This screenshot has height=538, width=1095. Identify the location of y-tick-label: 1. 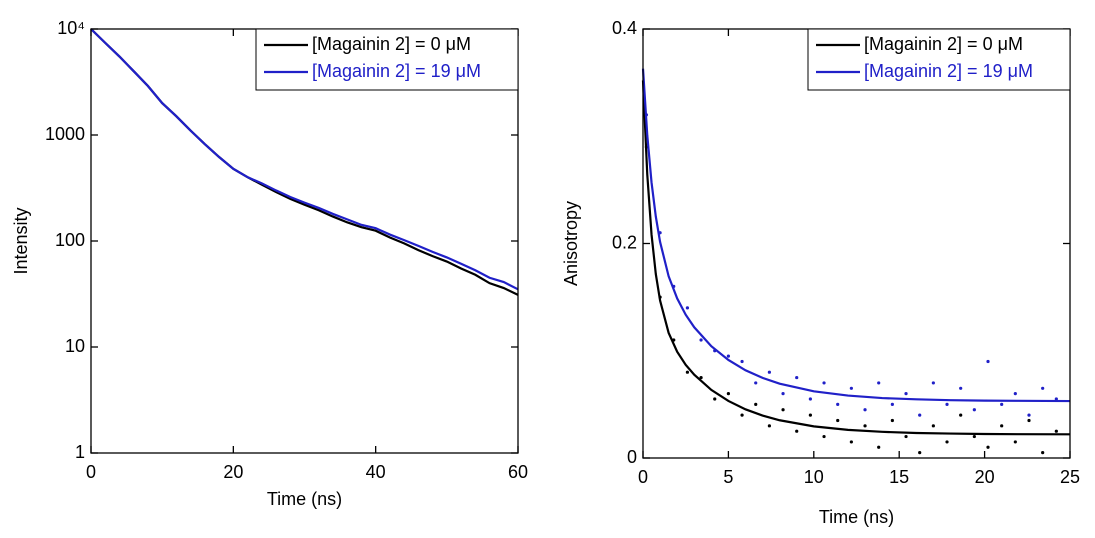
(80, 452).